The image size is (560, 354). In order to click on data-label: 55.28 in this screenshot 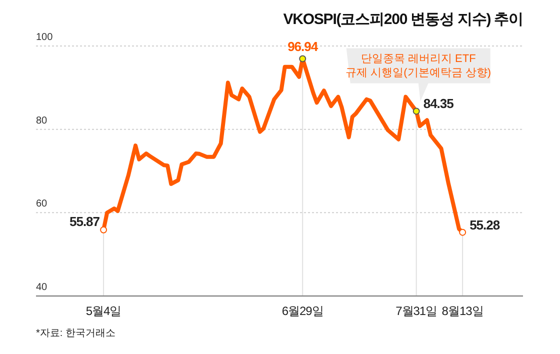, I will do `click(485, 224)`.